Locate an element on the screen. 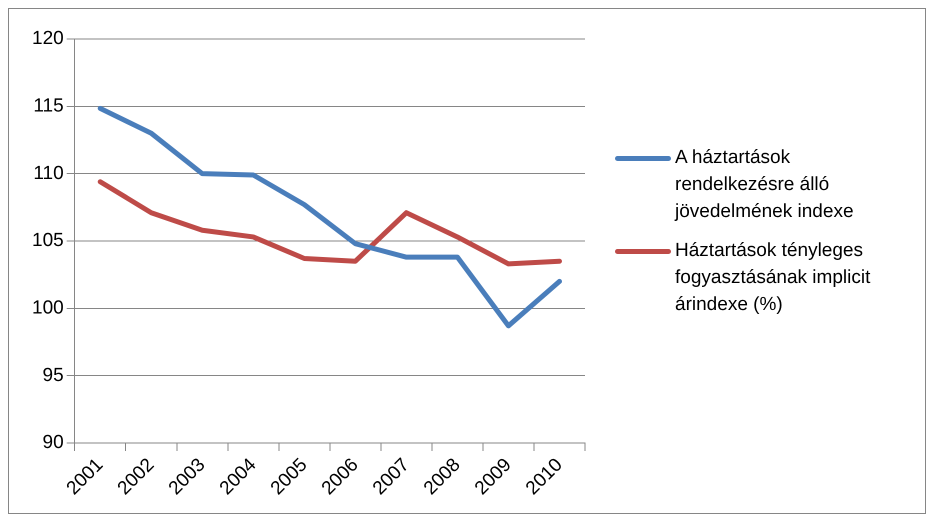  y-tick-label: 90 is located at coordinates (53, 443).